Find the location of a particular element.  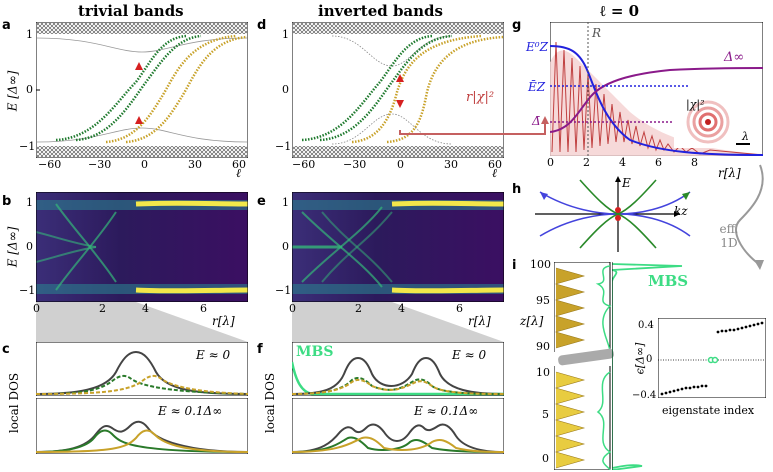

panel-e-xtick-4: 4 is located at coordinates (401, 308).